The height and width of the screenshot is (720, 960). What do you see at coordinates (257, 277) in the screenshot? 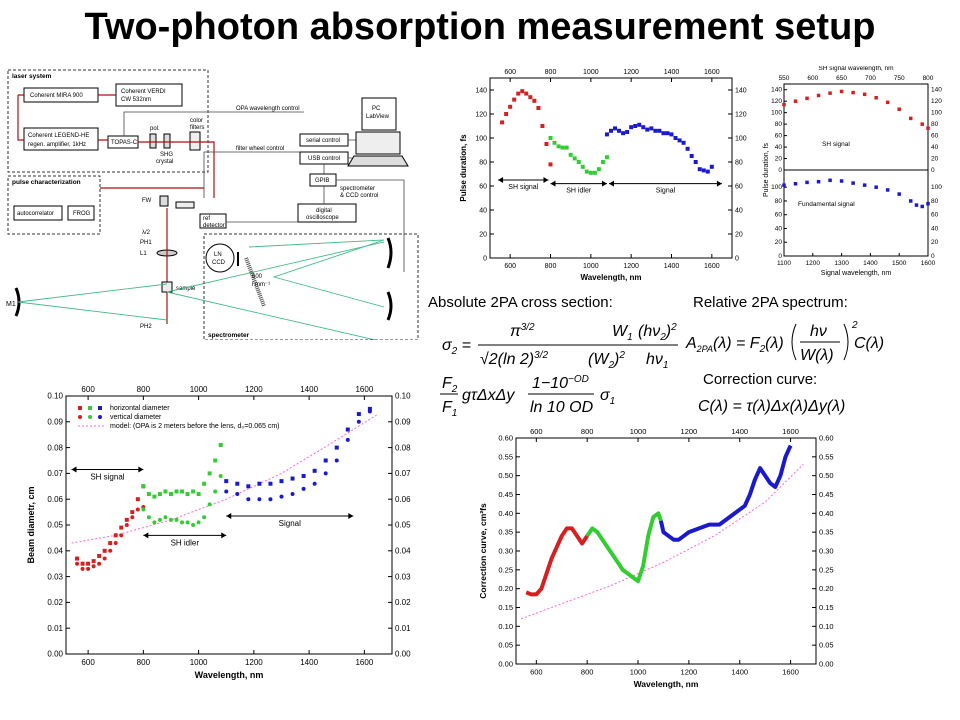
I see `grating-label-1: 600` at bounding box center [257, 277].